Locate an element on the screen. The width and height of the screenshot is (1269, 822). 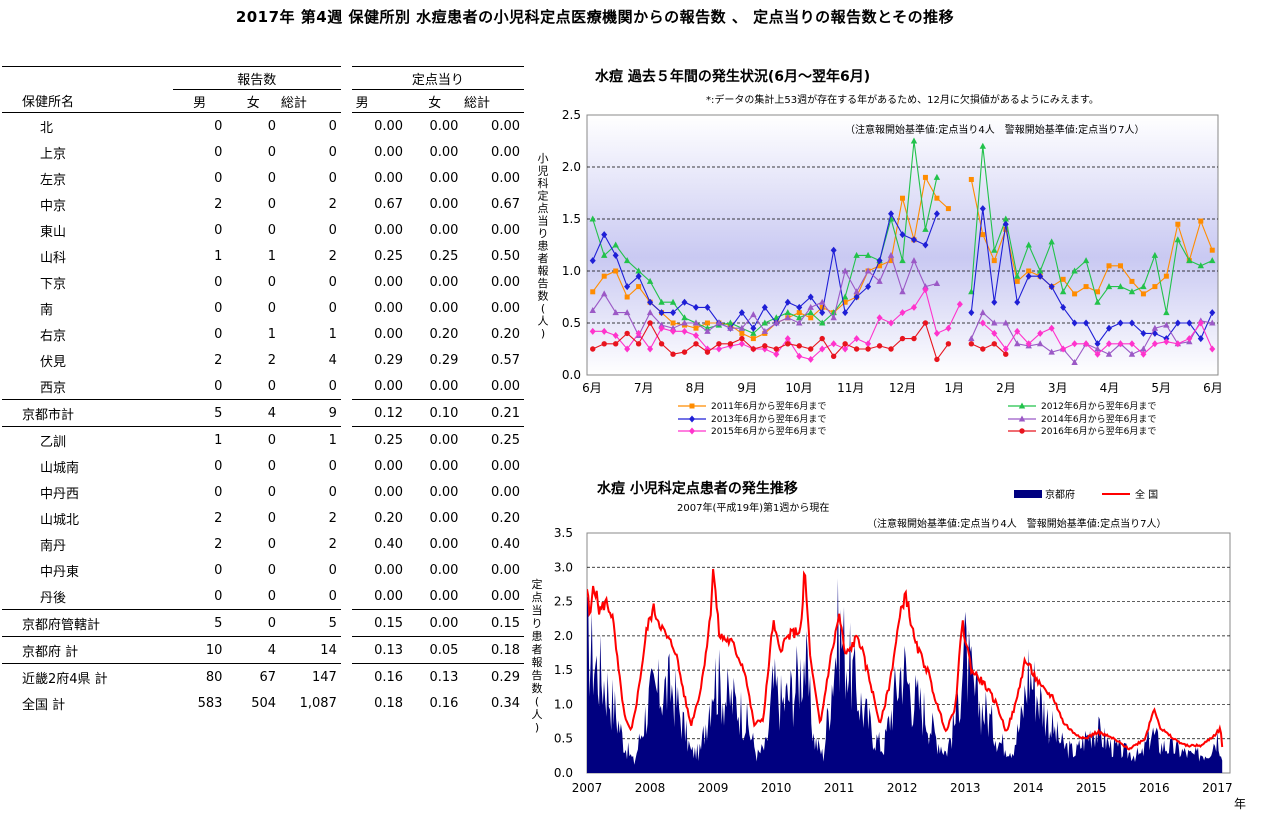
cell-m: 1 is located at coordinates (218, 256).